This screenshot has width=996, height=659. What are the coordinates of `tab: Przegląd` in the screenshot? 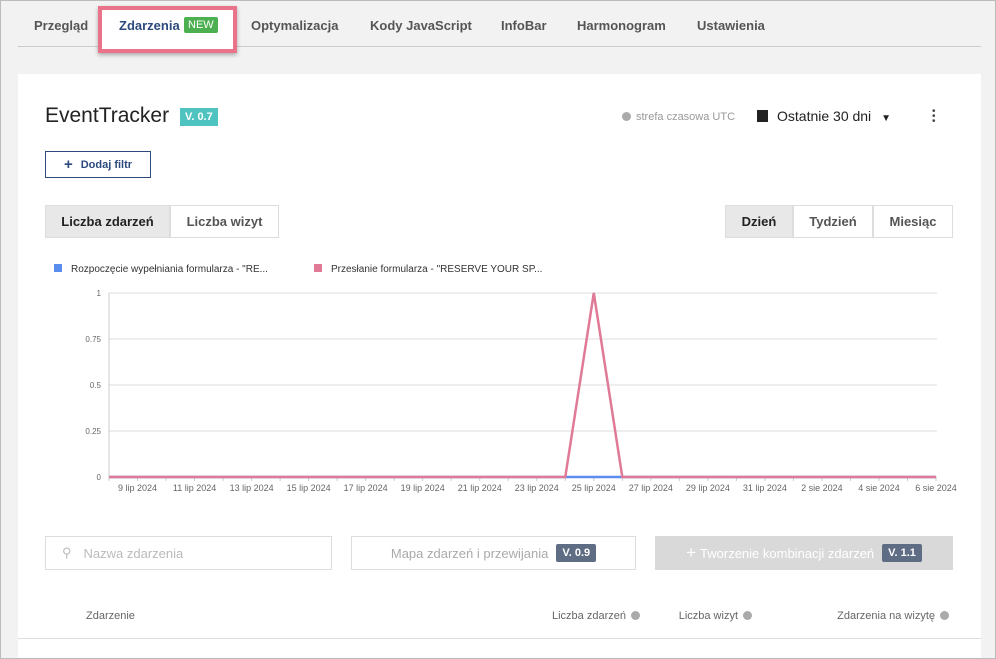 It's located at (61, 25).